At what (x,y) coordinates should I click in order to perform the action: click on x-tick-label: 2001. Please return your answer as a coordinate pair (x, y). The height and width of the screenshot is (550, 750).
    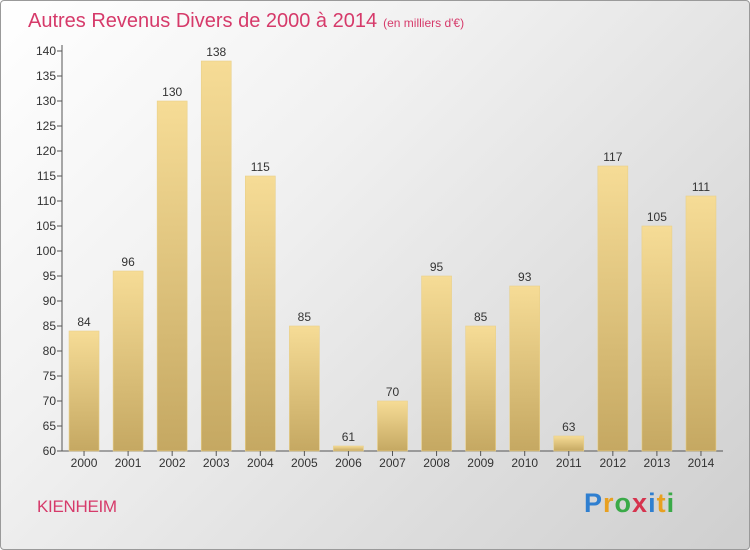
    Looking at the image, I should click on (128, 463).